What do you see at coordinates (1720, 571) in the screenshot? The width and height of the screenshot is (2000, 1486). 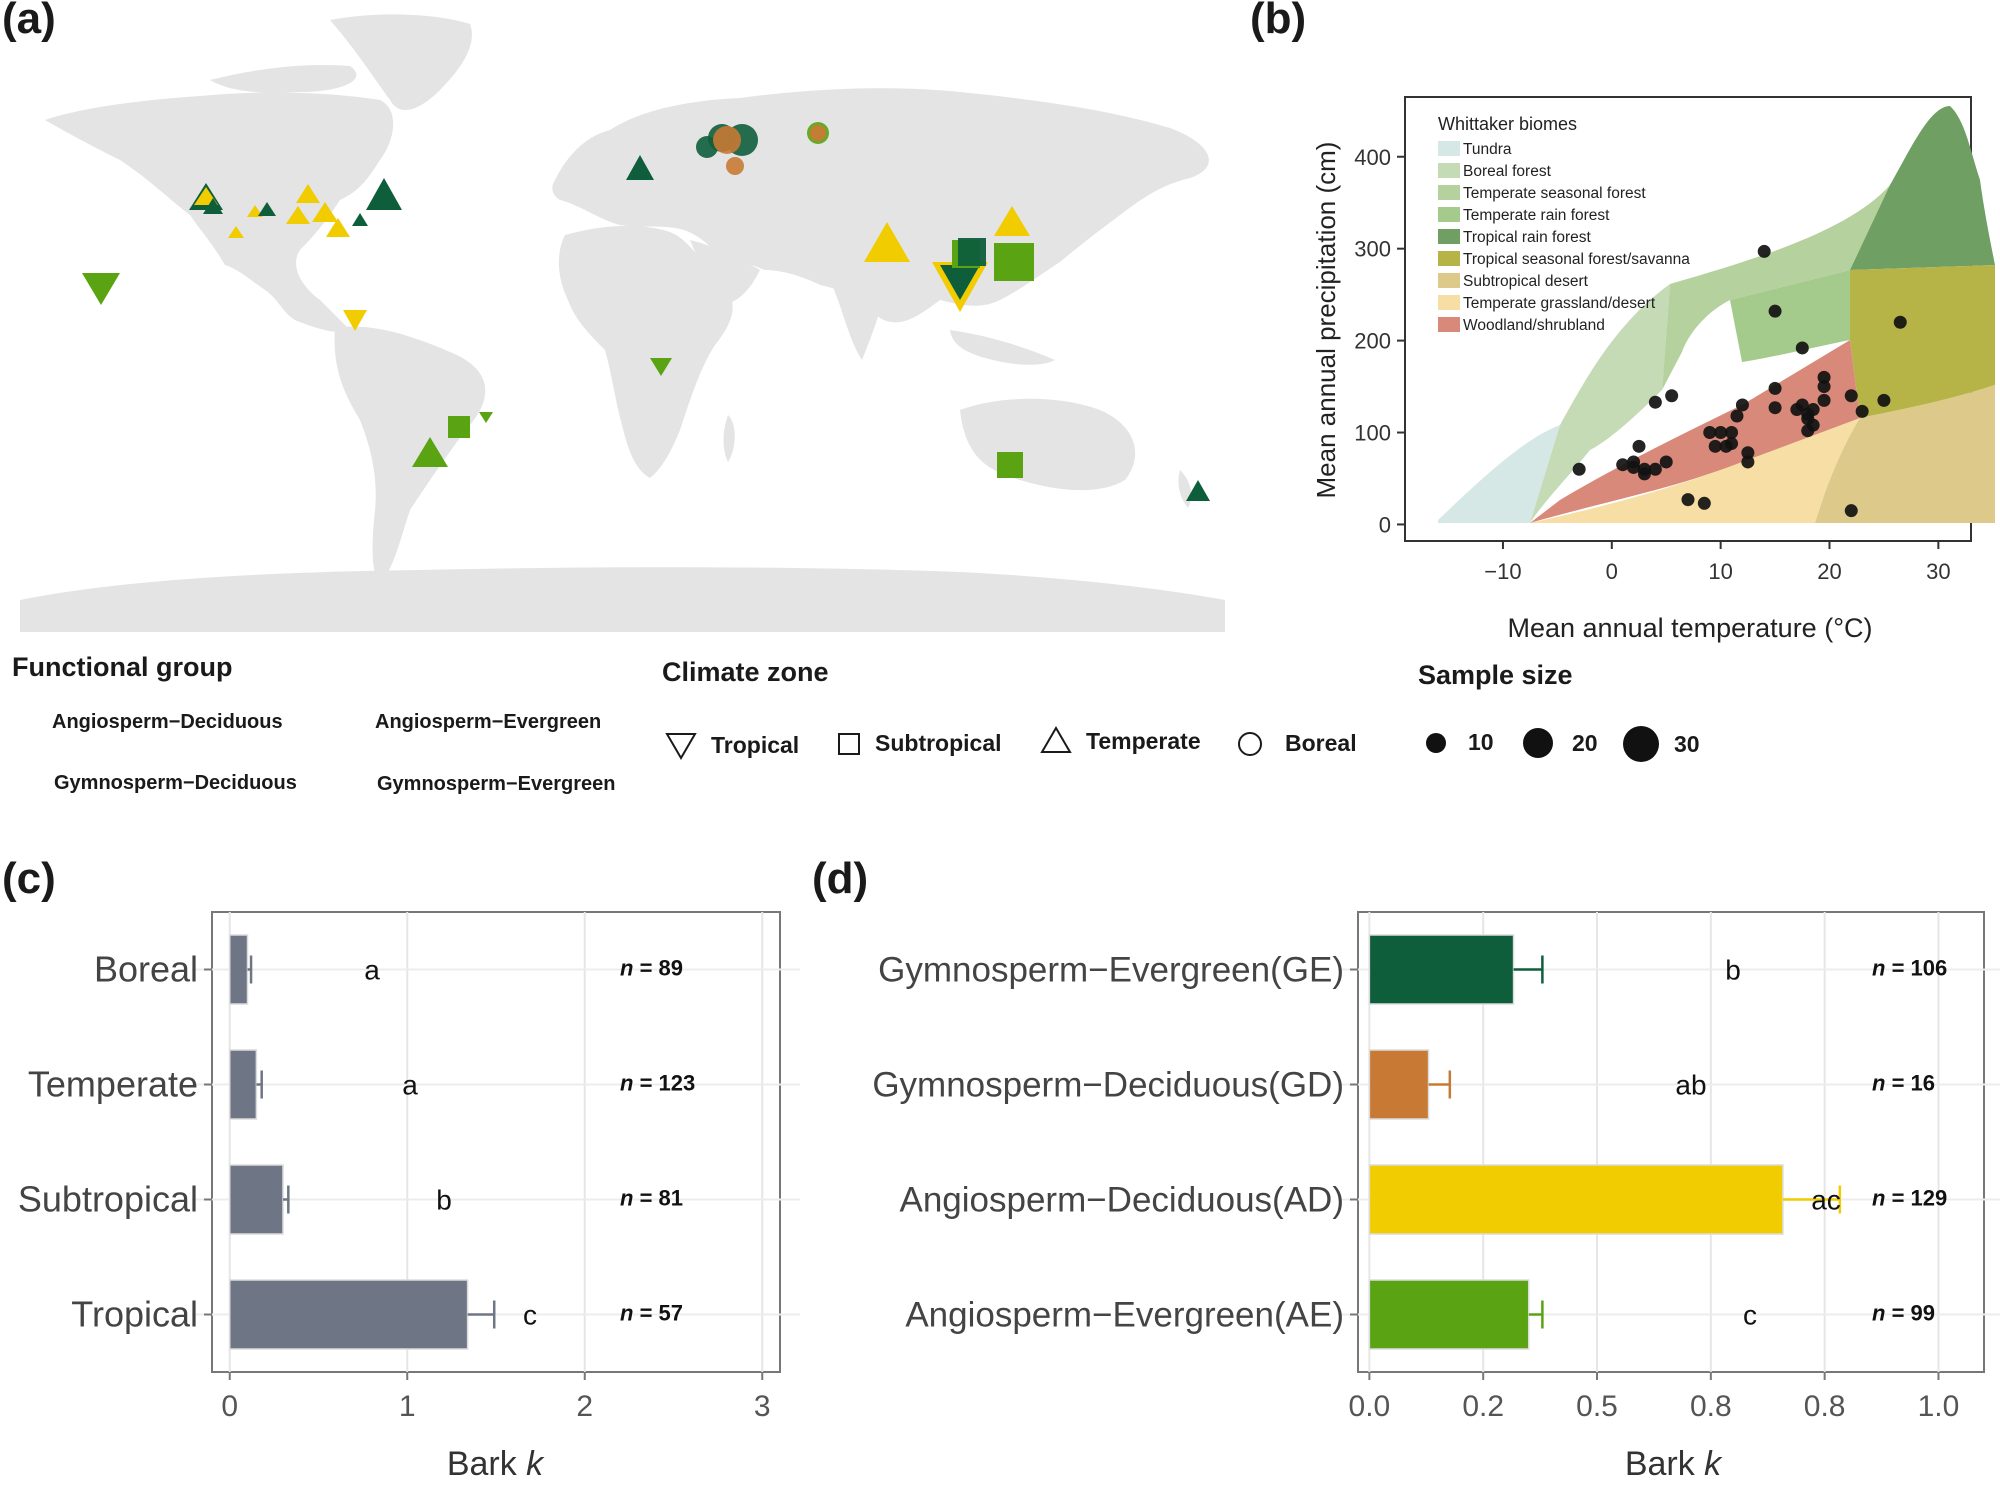 I see `x-tick-label: 10` at bounding box center [1720, 571].